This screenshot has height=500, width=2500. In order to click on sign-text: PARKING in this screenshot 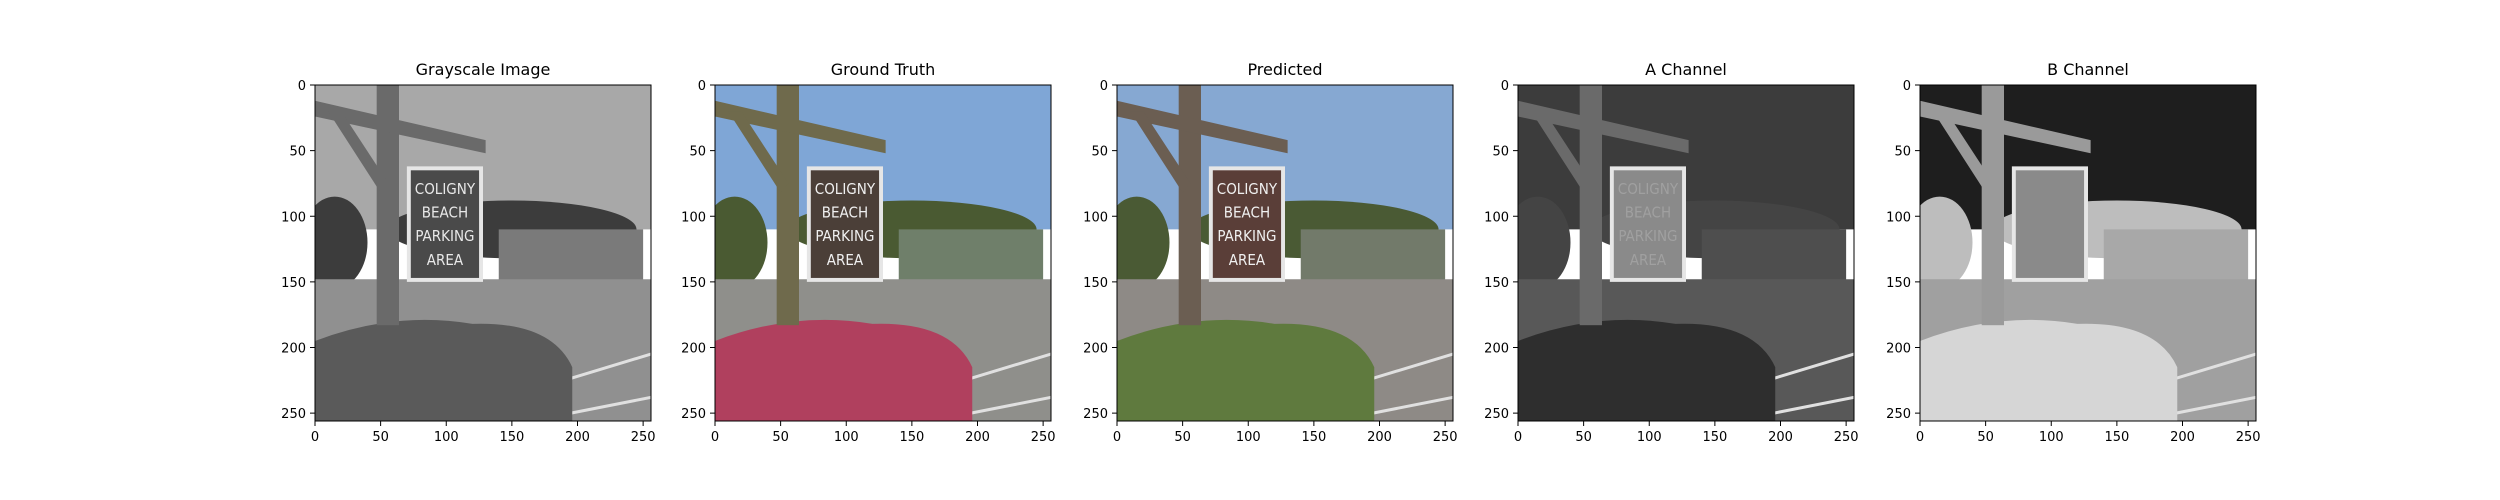, I will do `click(844, 236)`.